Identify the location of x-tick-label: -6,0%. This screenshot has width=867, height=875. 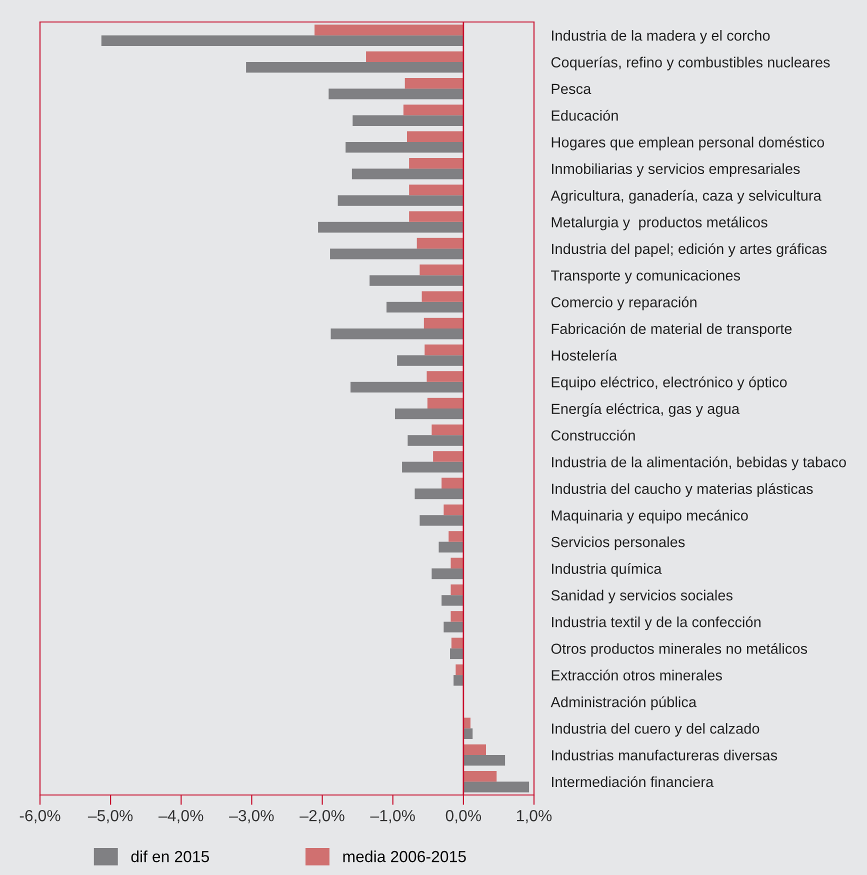
(40, 817).